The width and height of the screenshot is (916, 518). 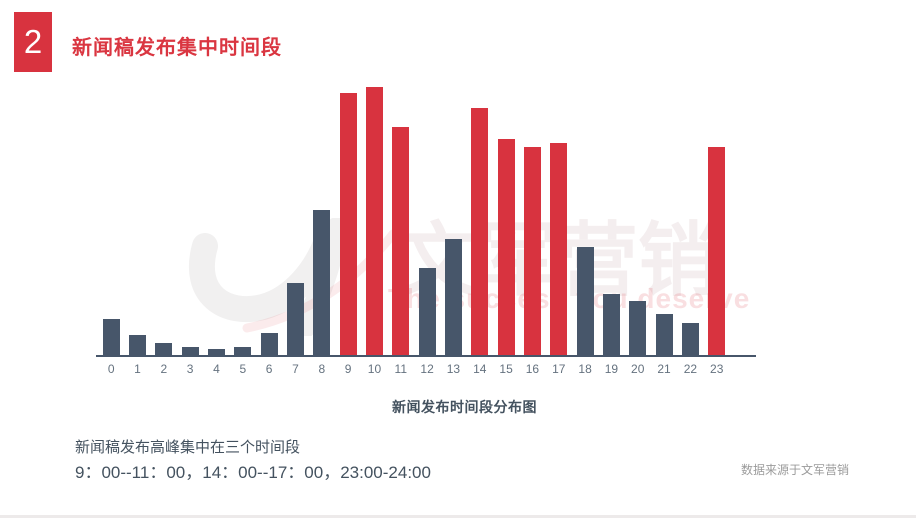 I want to click on x-tick-label-4: 4, so click(x=216, y=369).